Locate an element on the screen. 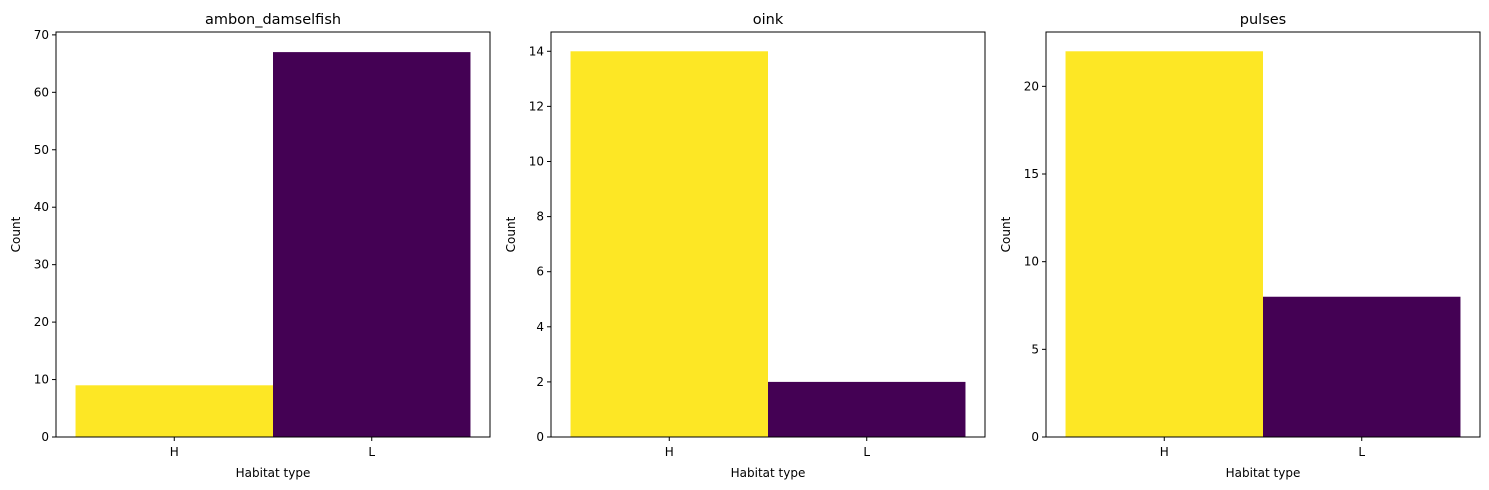 The height and width of the screenshot is (490, 1489). y-tick-label: 50 is located at coordinates (41, 150).